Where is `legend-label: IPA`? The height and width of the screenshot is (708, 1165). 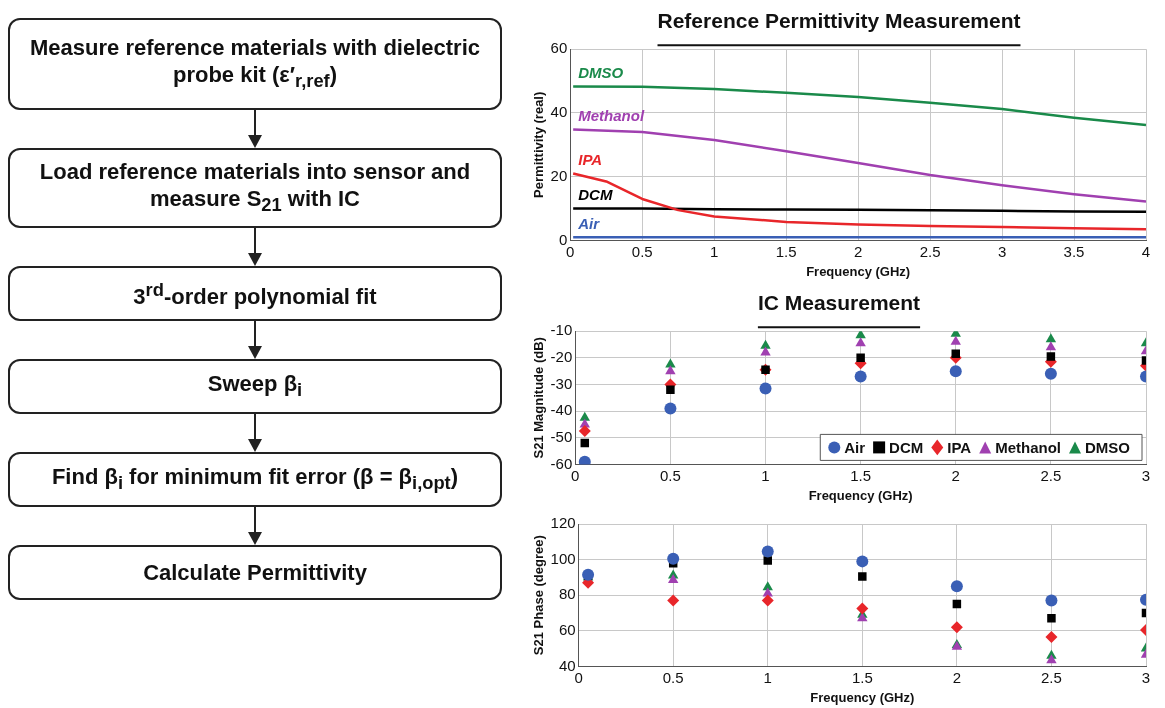
legend-label: IPA is located at coordinates (959, 447).